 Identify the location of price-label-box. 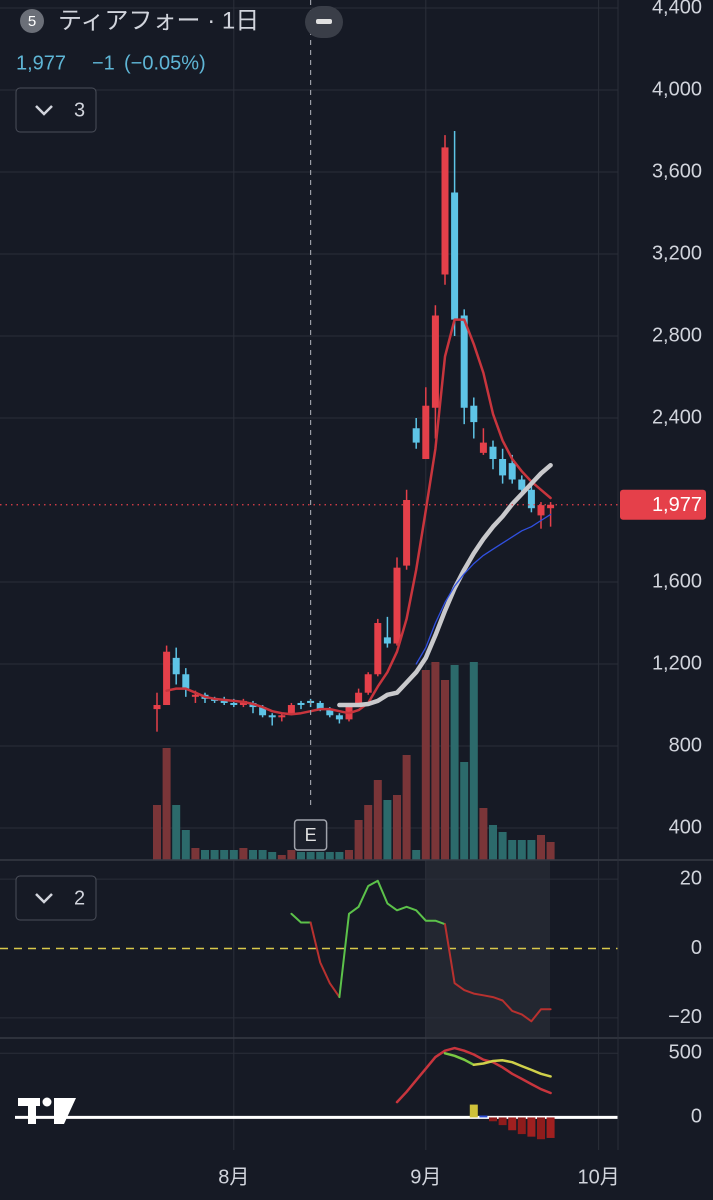
(663, 504).